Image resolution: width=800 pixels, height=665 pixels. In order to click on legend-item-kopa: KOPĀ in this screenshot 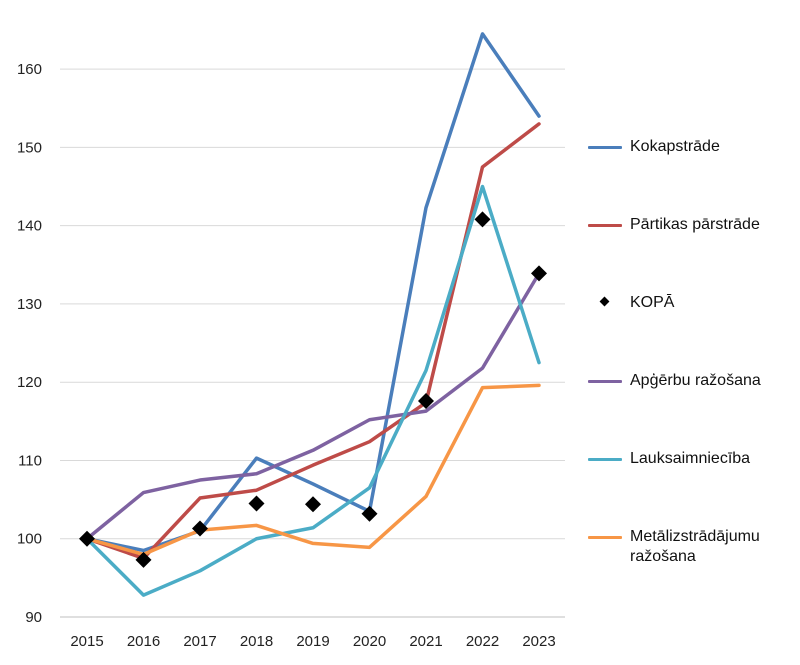, I will do `click(631, 303)`.